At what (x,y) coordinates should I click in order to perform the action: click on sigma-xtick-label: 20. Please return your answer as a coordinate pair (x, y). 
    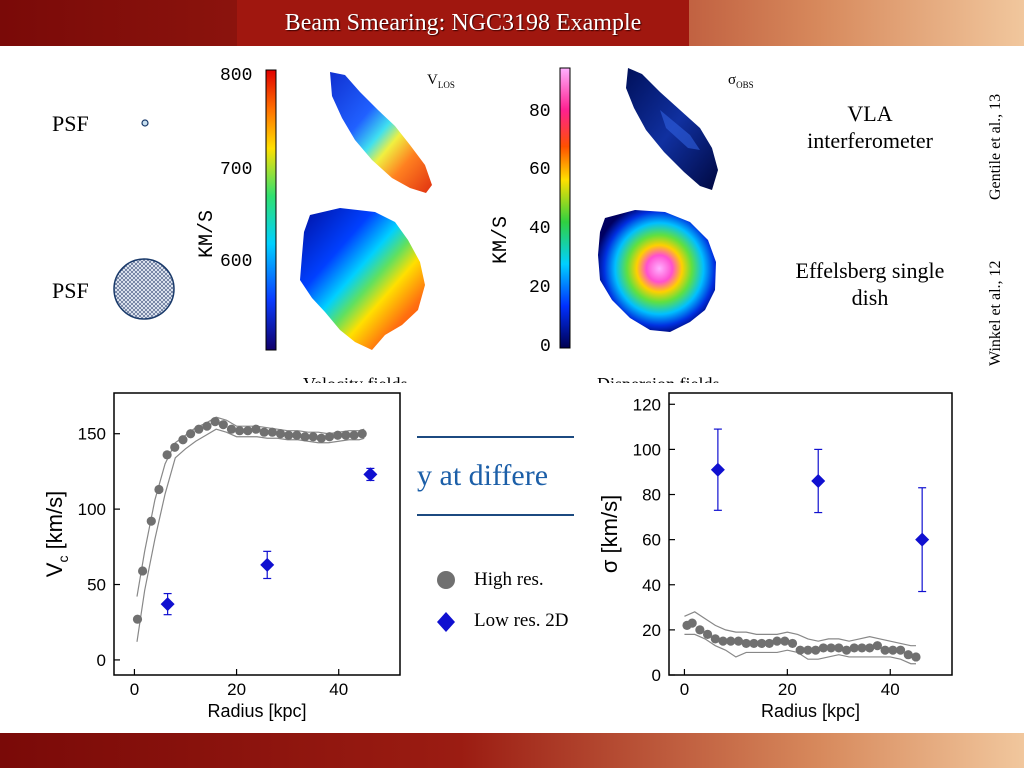
    Looking at the image, I should click on (787, 689).